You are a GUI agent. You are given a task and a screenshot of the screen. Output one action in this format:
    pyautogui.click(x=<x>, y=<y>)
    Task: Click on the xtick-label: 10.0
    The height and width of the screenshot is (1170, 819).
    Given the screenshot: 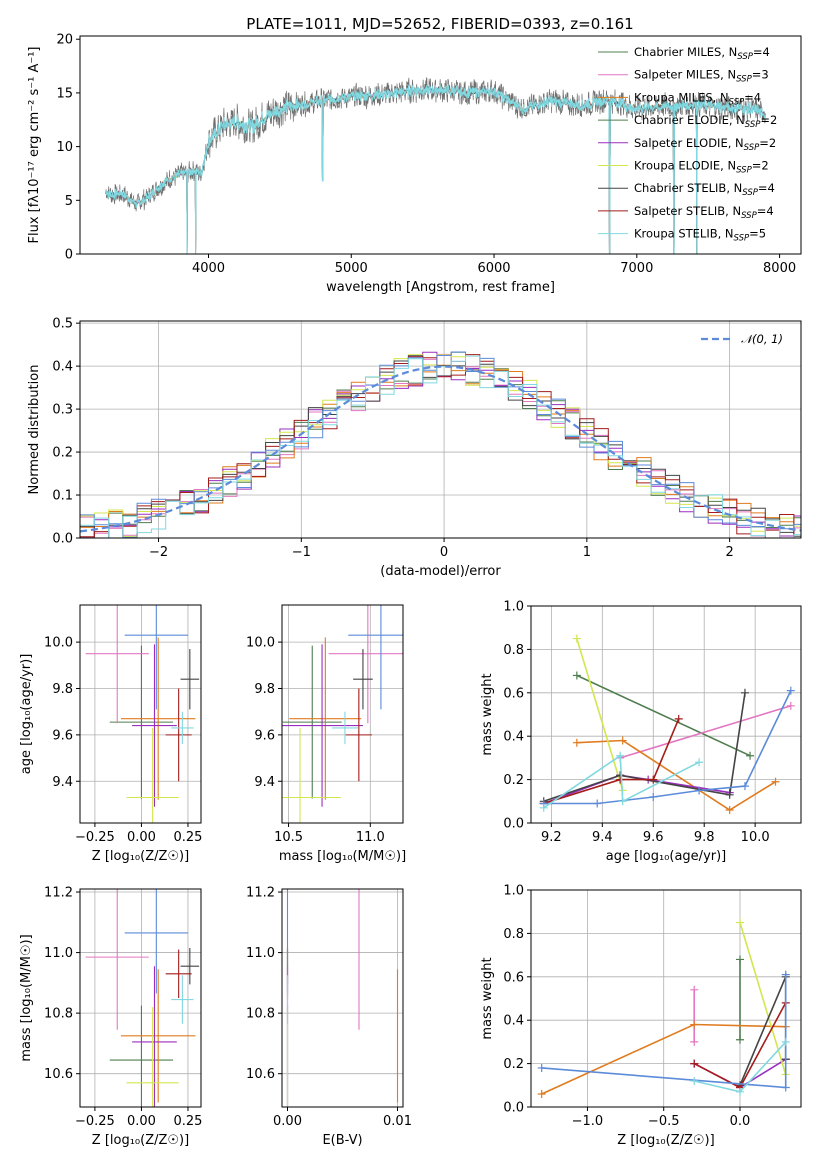 What is the action you would take?
    pyautogui.click(x=755, y=837)
    